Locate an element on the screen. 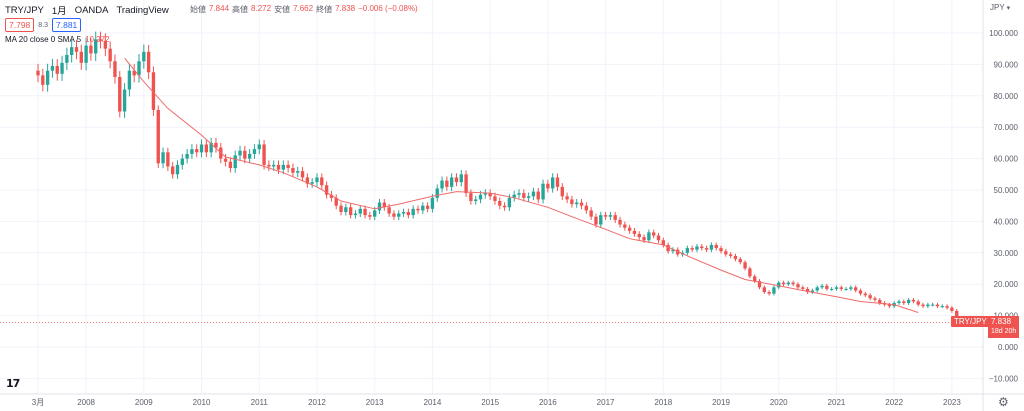  quote-row: 7.798 8.3 7.881 is located at coordinates (43, 25).